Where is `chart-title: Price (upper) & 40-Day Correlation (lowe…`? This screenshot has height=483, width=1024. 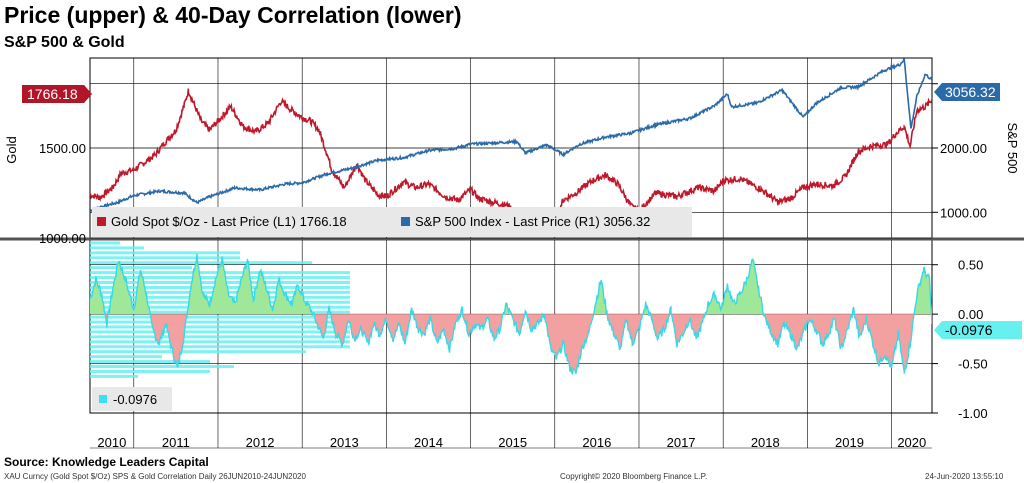
chart-title: Price (upper) & 40-Day Correlation (lowe… is located at coordinates (233, 15).